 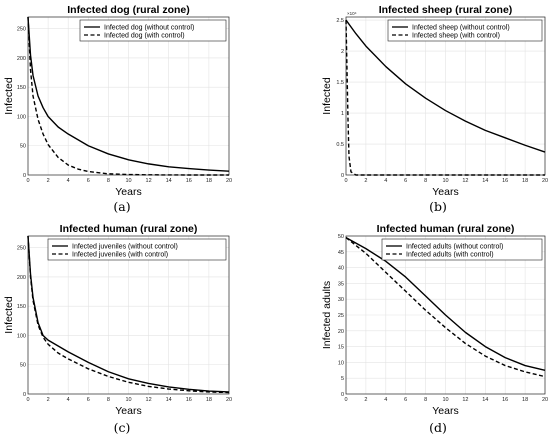 I want to click on y-tick-label: 10, so click(x=341, y=363).